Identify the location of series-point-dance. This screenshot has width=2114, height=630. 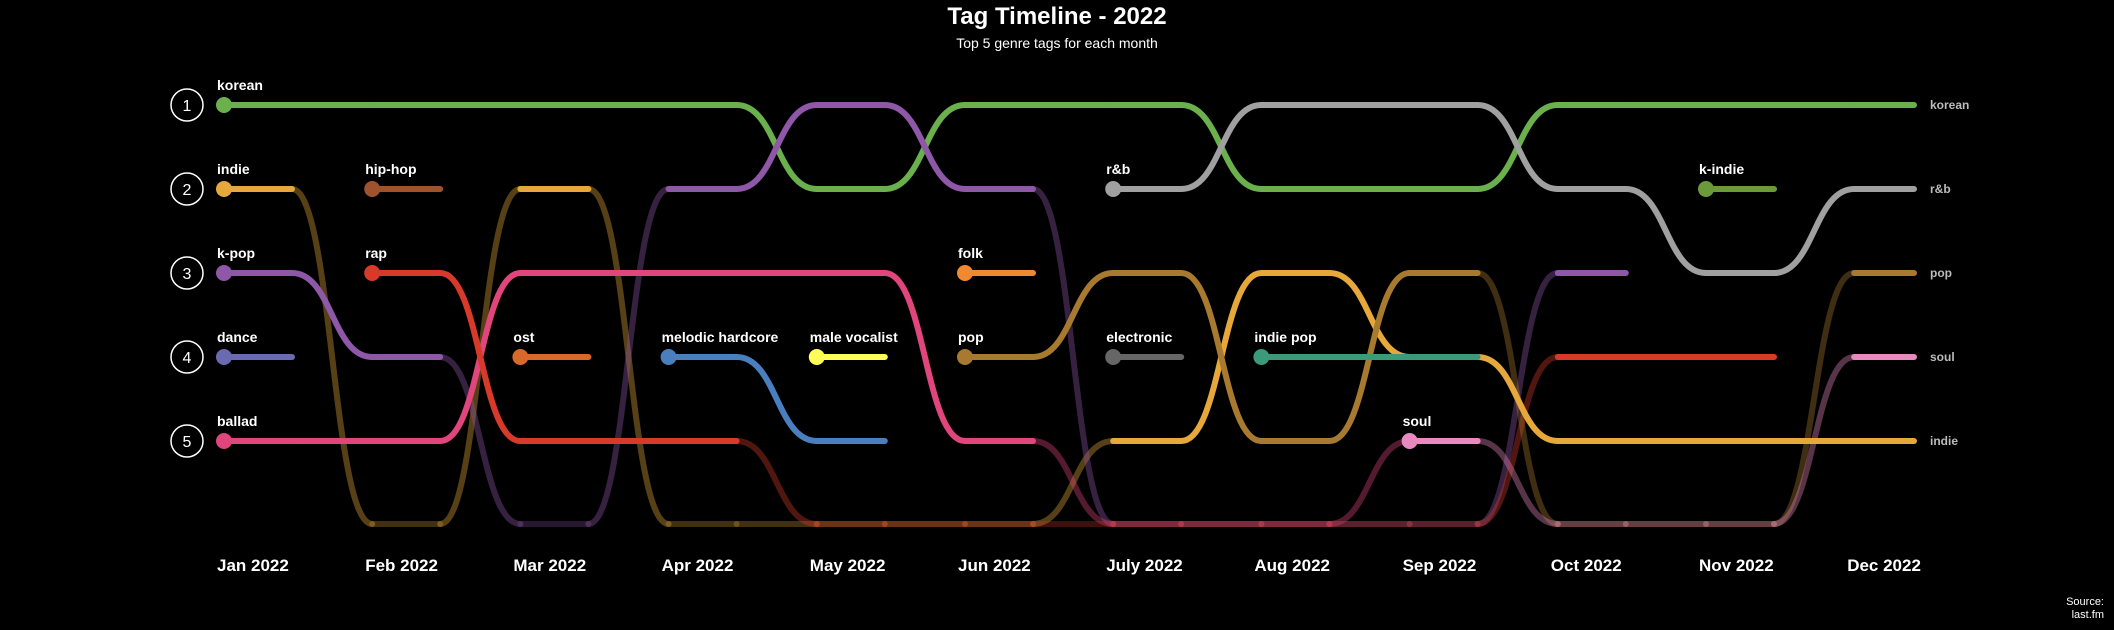
(224, 357).